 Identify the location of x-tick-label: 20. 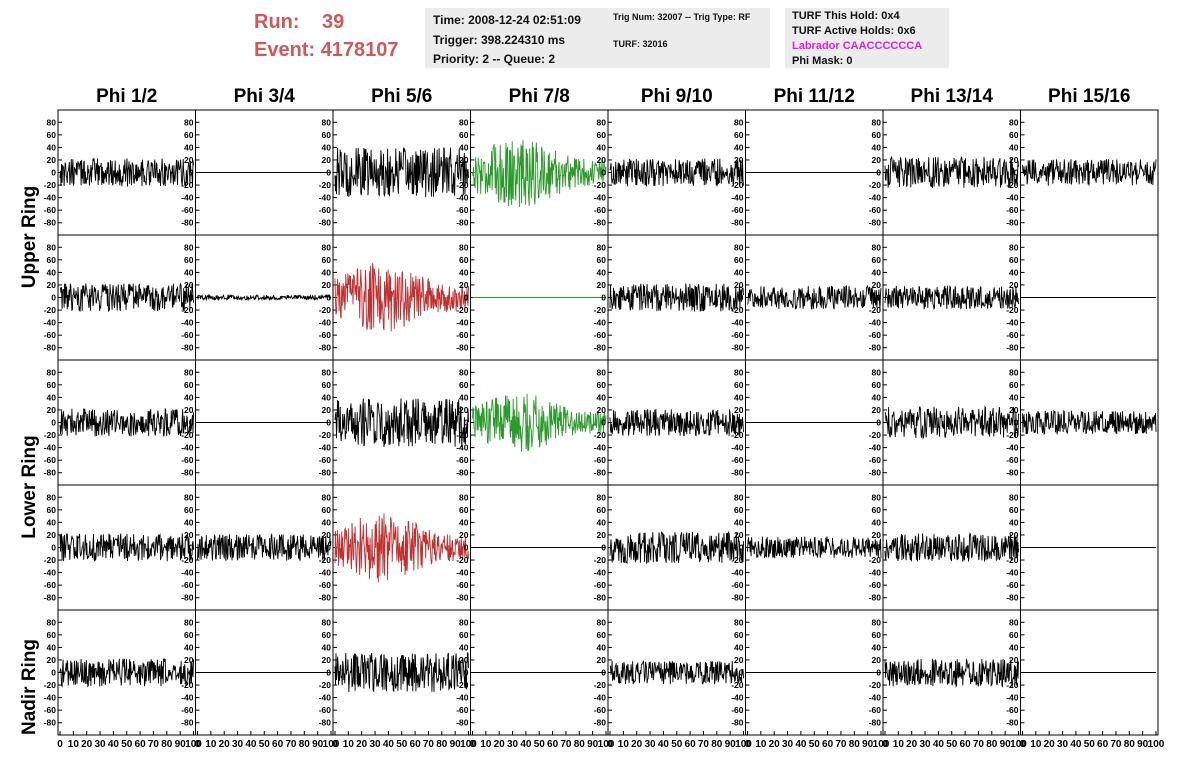
(362, 744).